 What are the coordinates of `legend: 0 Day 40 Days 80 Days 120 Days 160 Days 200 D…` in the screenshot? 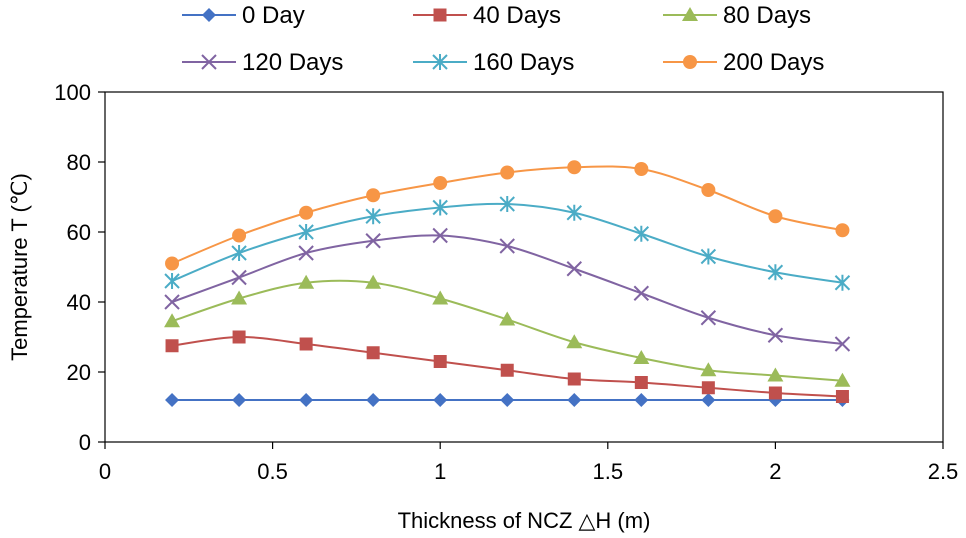 It's located at (503, 39).